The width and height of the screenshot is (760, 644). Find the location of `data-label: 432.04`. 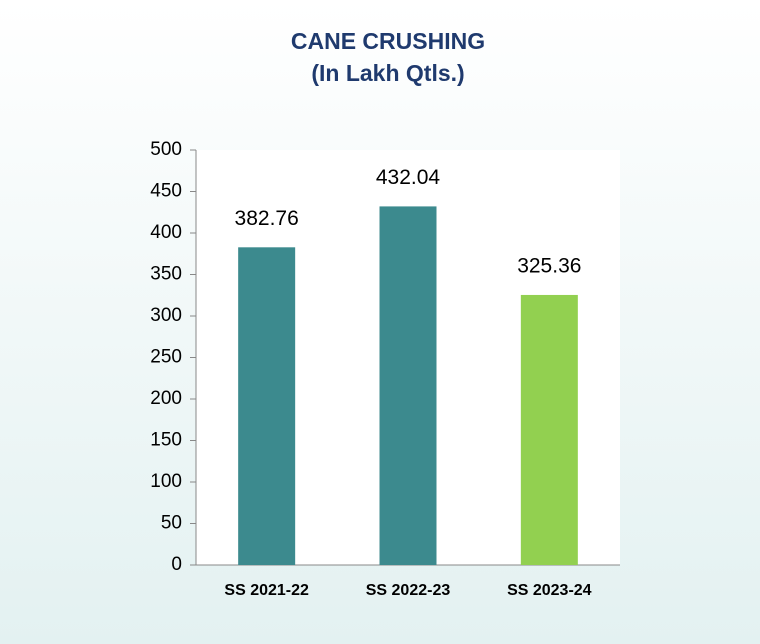

data-label: 432.04 is located at coordinates (408, 177).